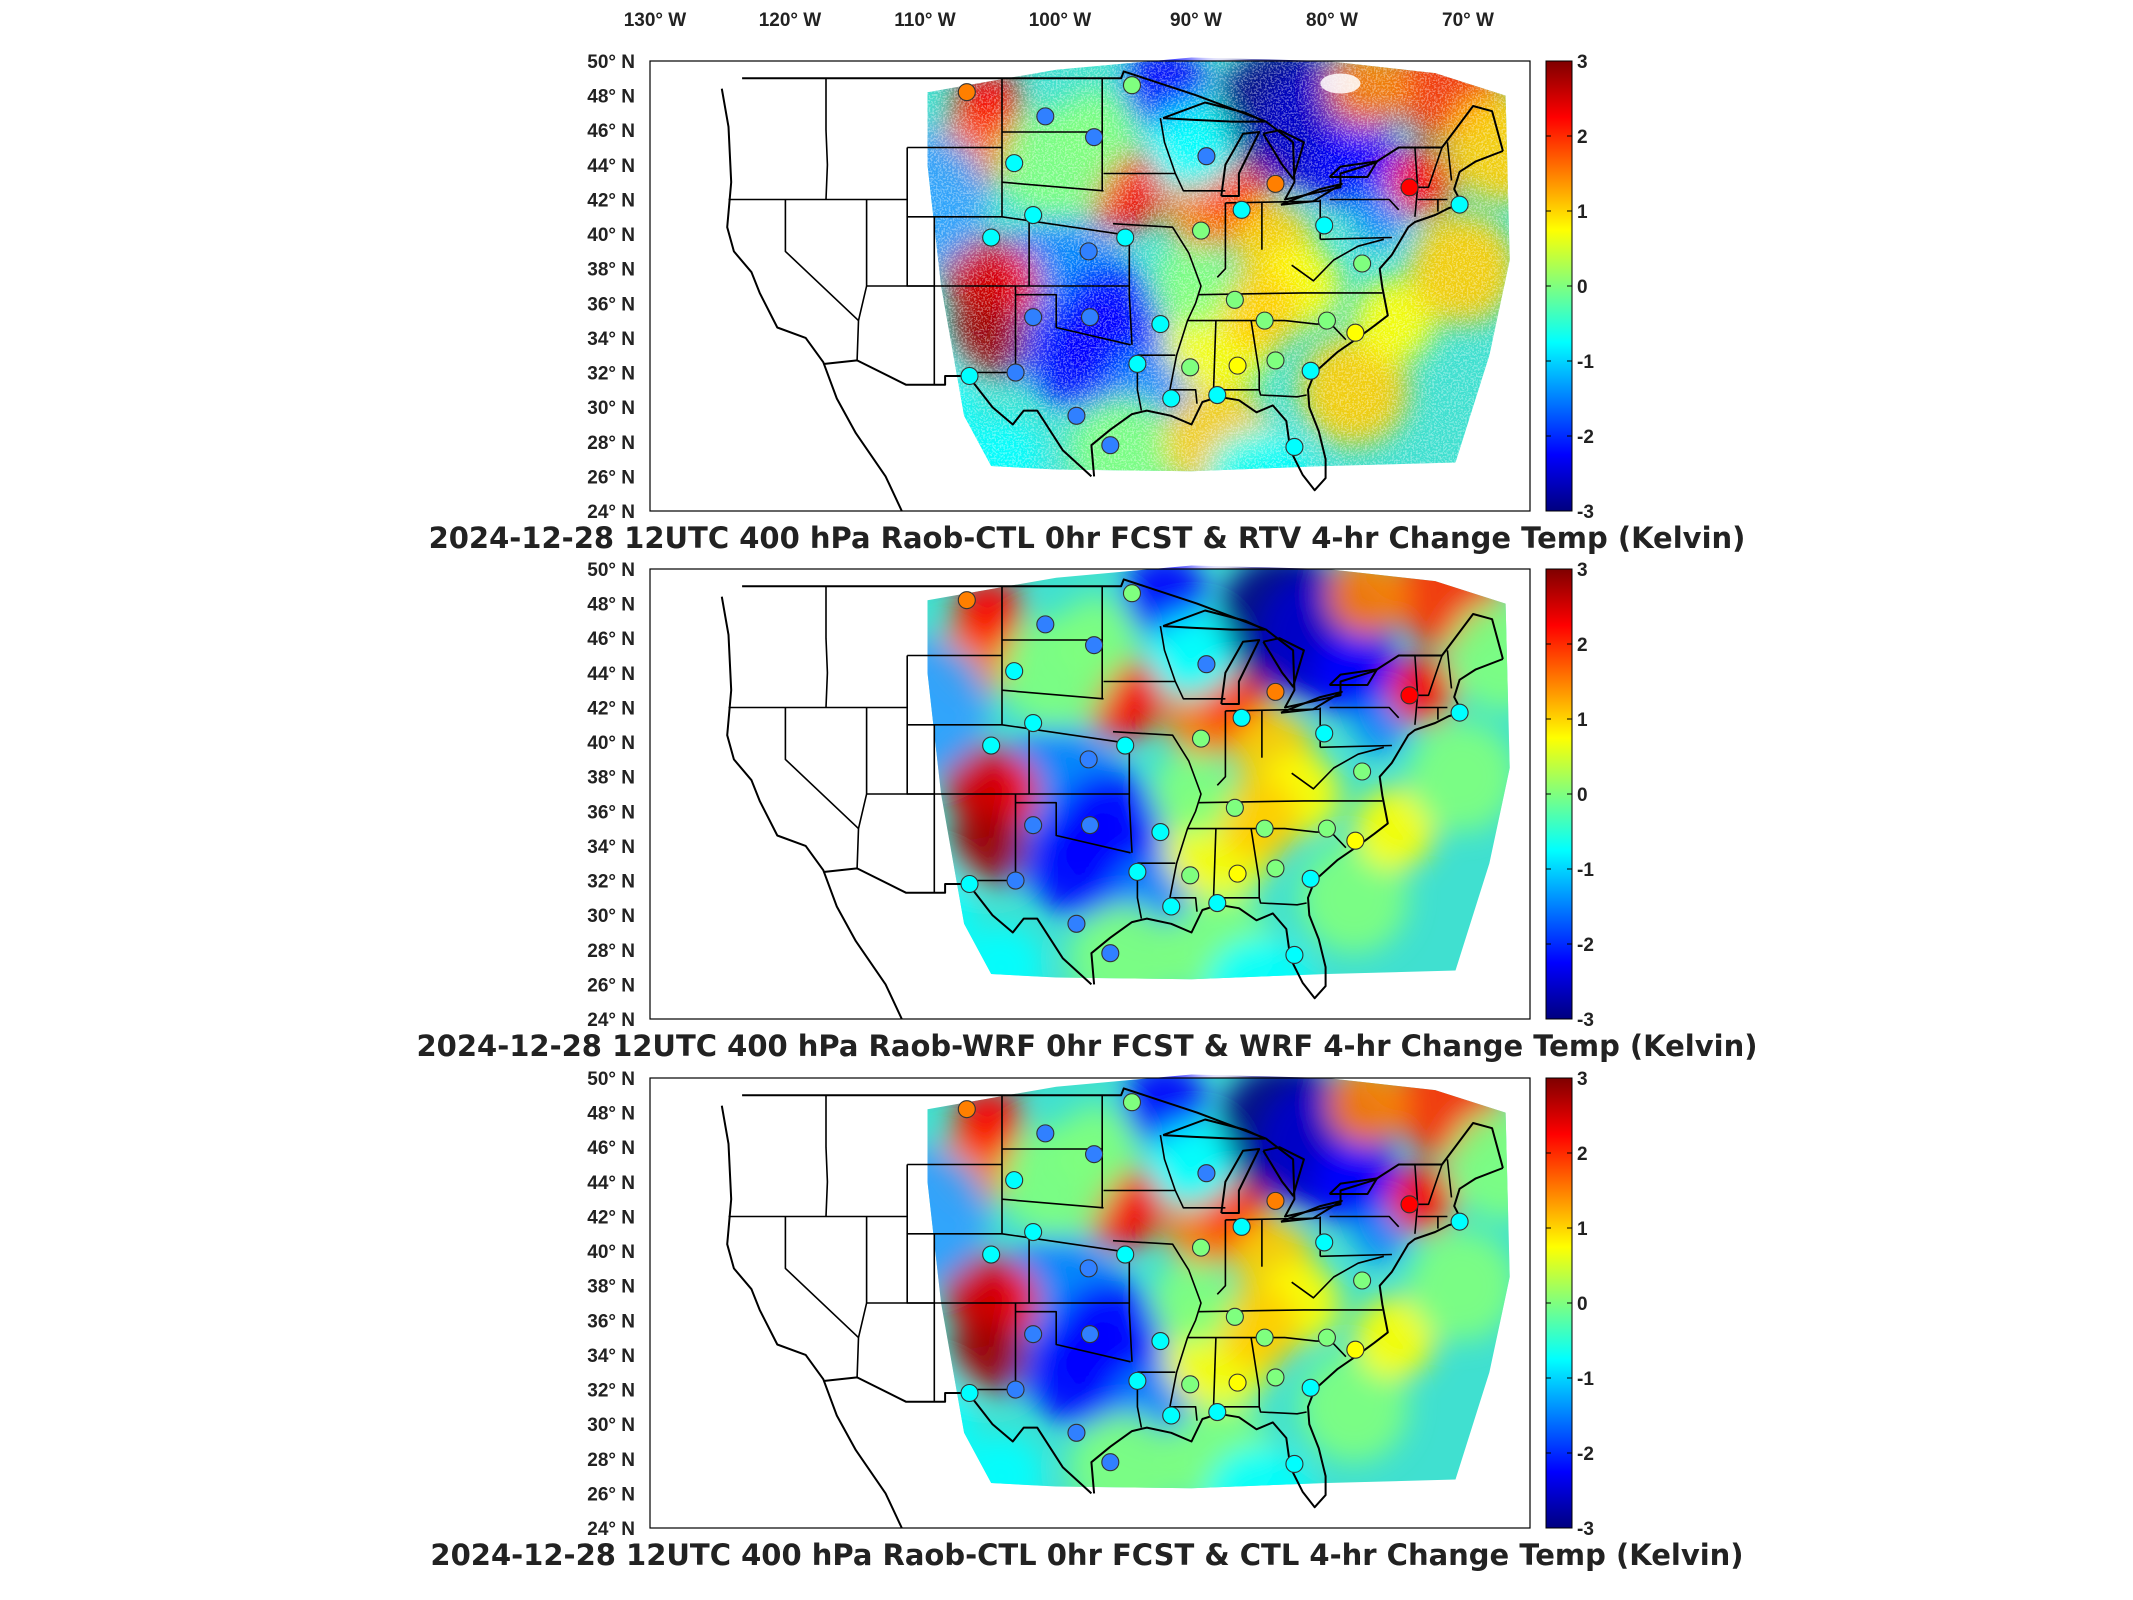 This screenshot has height=1600, width=2133. What do you see at coordinates (611, 131) in the screenshot?
I see `lat-tick-label: 46° N` at bounding box center [611, 131].